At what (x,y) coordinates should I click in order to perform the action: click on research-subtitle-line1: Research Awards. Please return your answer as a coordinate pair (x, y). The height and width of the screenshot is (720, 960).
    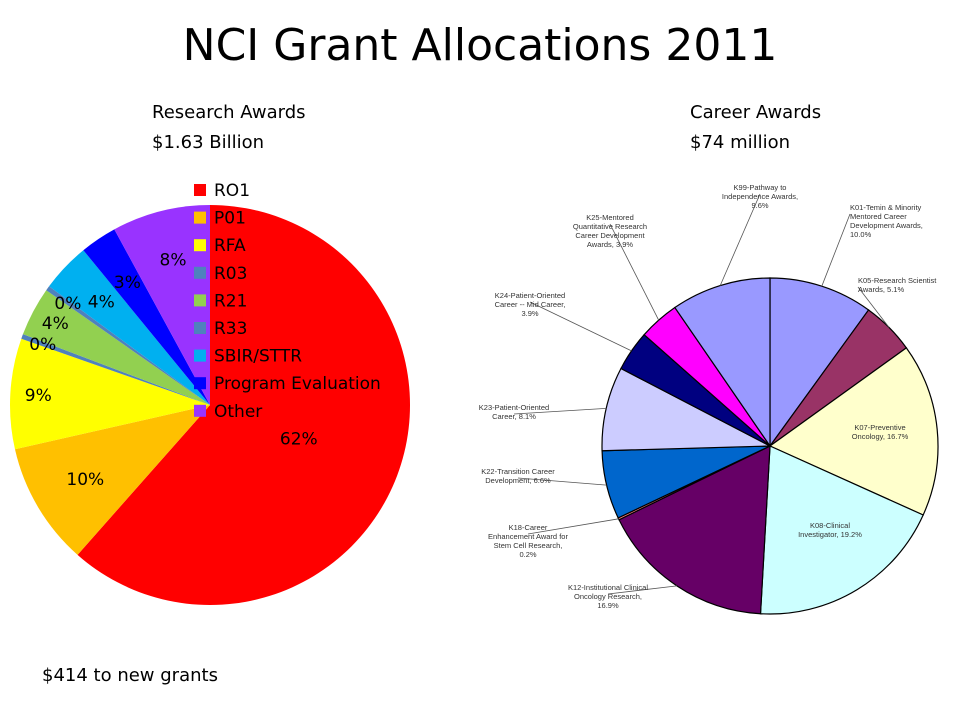
    Looking at the image, I should click on (229, 112).